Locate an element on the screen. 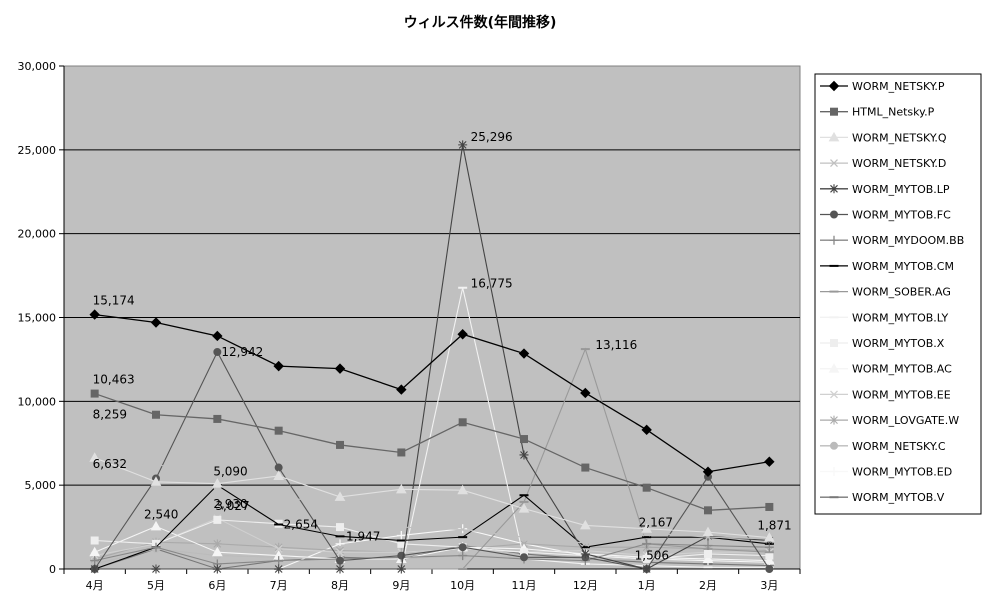 The width and height of the screenshot is (983, 595). legend-item: WORM_MYTOB.AC is located at coordinates (886, 369).